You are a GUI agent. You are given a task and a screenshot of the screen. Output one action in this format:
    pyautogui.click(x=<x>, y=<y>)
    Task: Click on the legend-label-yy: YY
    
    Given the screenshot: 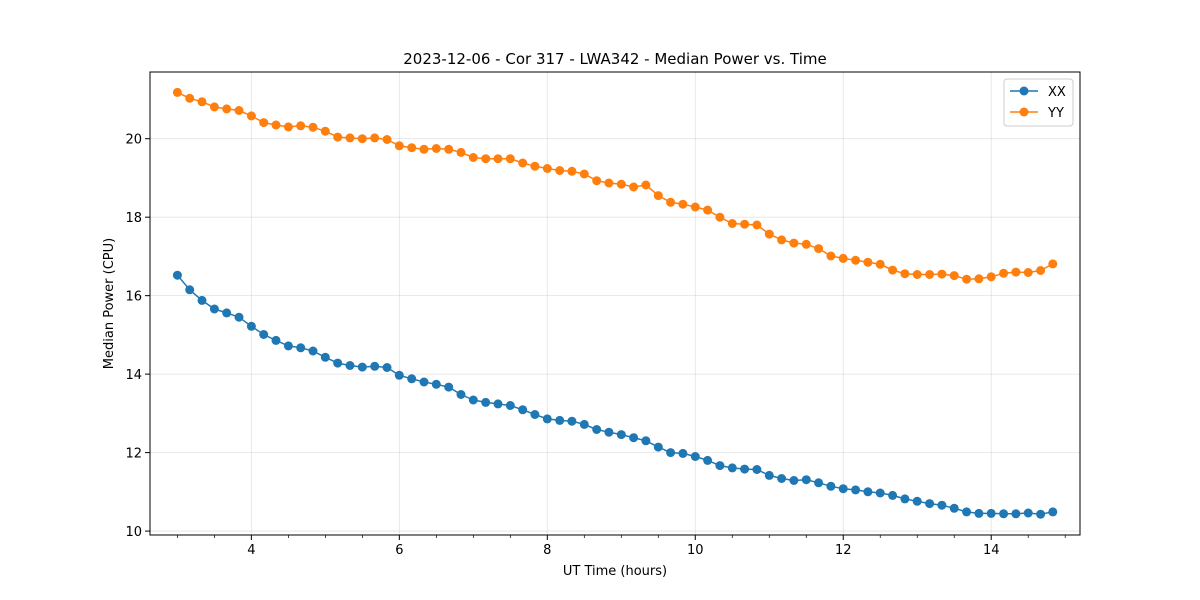 What is the action you would take?
    pyautogui.click(x=1055, y=113)
    